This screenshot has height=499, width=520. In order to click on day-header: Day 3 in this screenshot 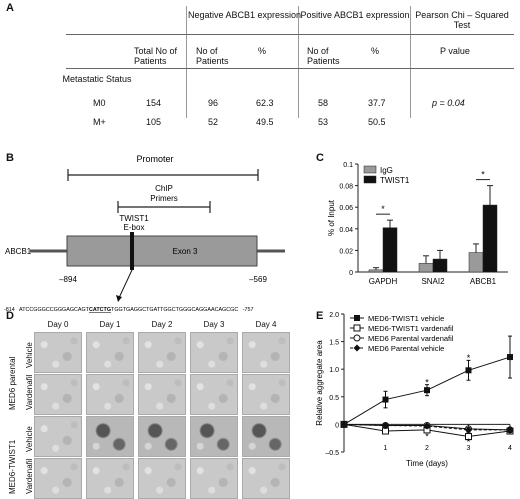, I will do `click(214, 324)`.